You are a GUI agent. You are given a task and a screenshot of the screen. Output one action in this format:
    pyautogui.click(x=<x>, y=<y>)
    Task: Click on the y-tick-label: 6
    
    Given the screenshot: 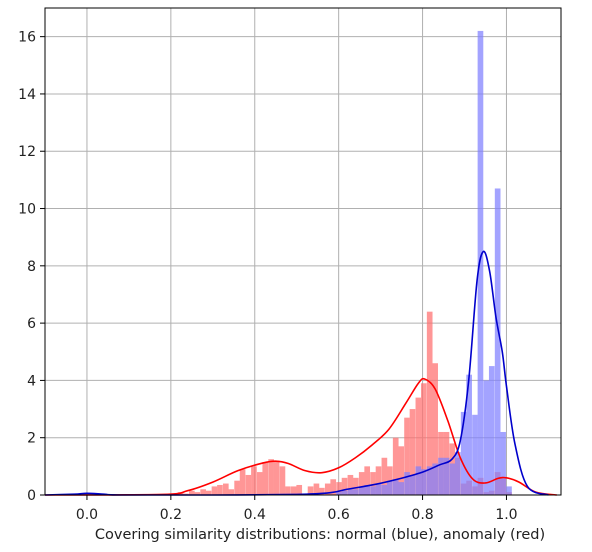 What is the action you would take?
    pyautogui.click(x=31, y=324)
    